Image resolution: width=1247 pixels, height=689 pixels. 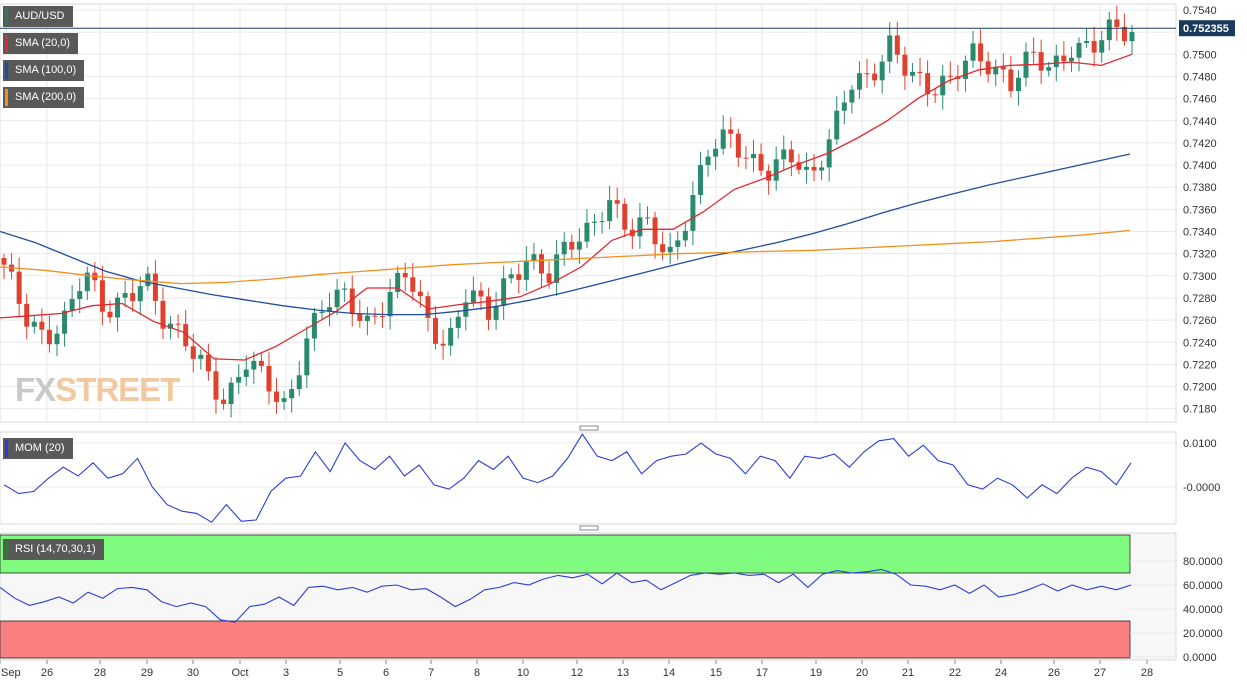 I want to click on price-axis-tick-label: 0.7480, so click(x=1200, y=77).